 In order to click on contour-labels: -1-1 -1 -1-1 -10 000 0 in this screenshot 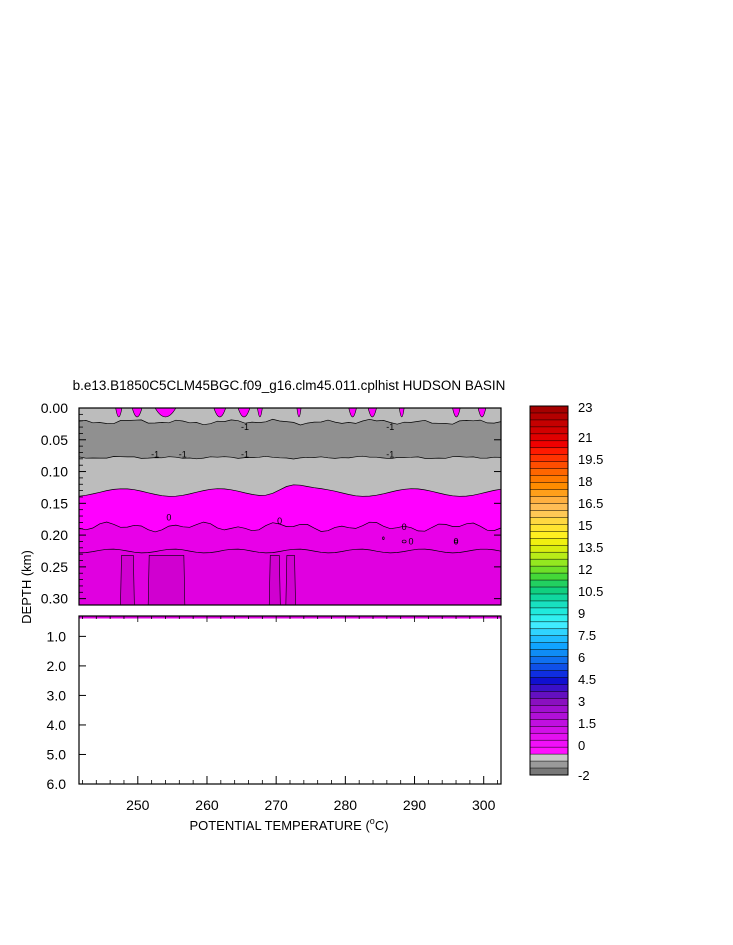, I will do `click(304, 484)`.